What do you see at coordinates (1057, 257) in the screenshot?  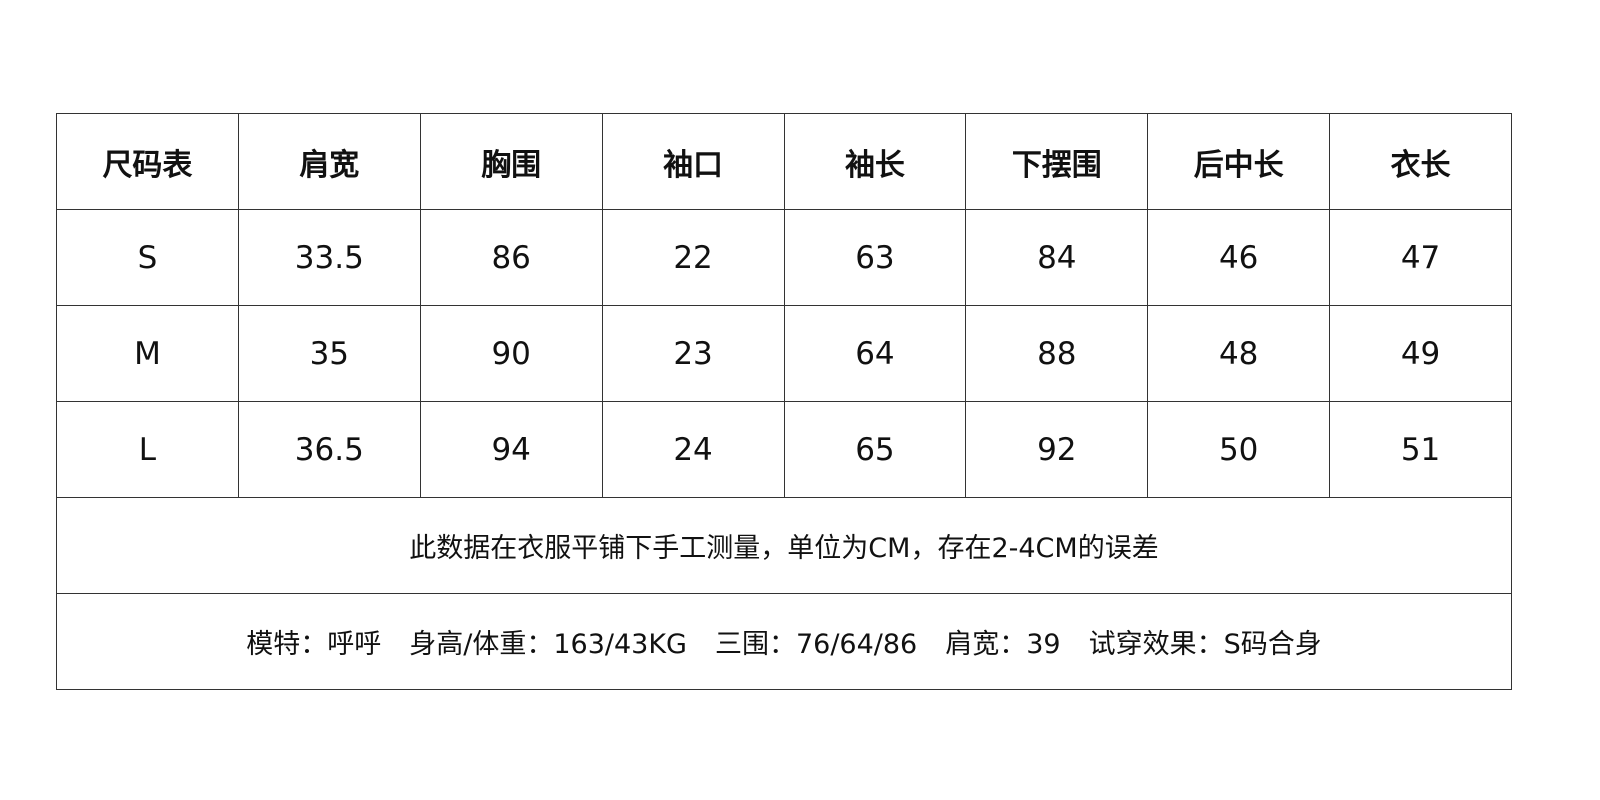 I see `measurement-cell: 84` at bounding box center [1057, 257].